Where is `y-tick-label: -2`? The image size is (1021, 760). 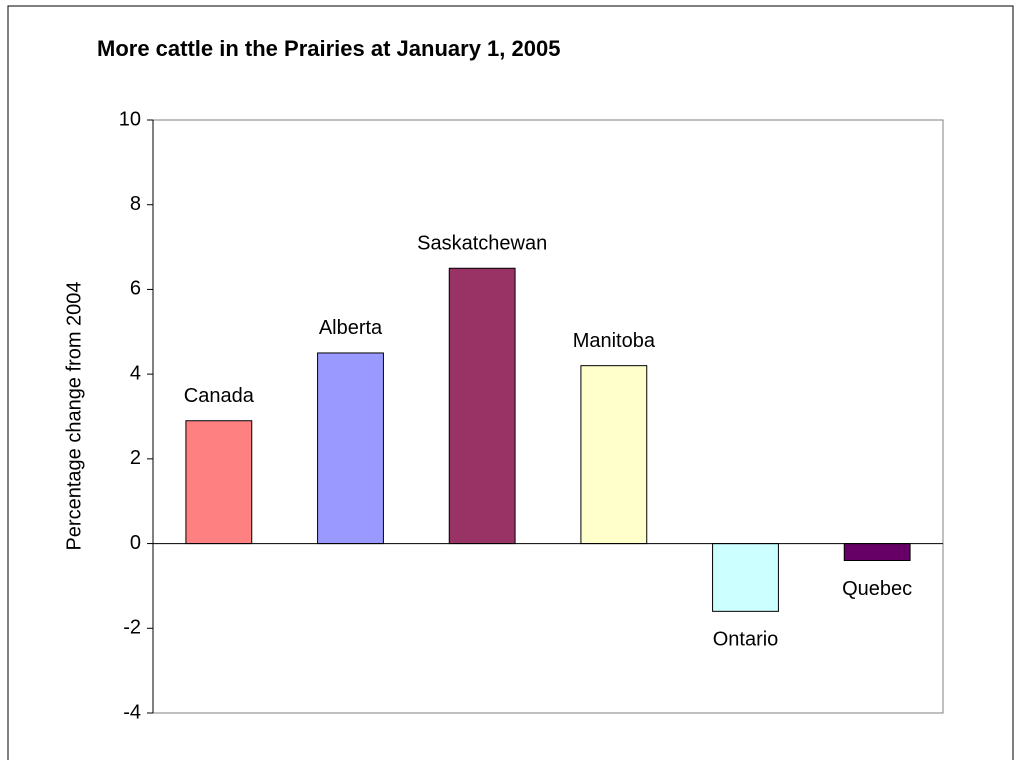 y-tick-label: -2 is located at coordinates (132, 628).